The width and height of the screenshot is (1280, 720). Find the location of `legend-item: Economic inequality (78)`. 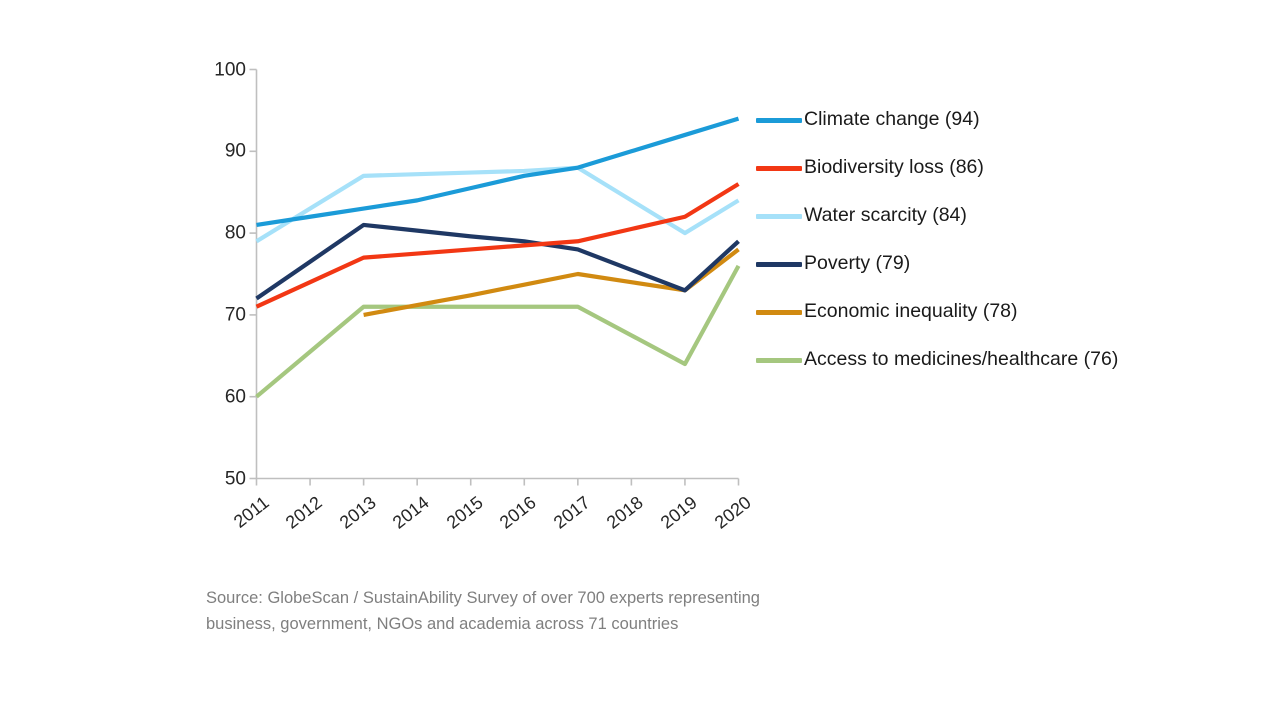

legend-item: Economic inequality (78) is located at coordinates (1006, 312).